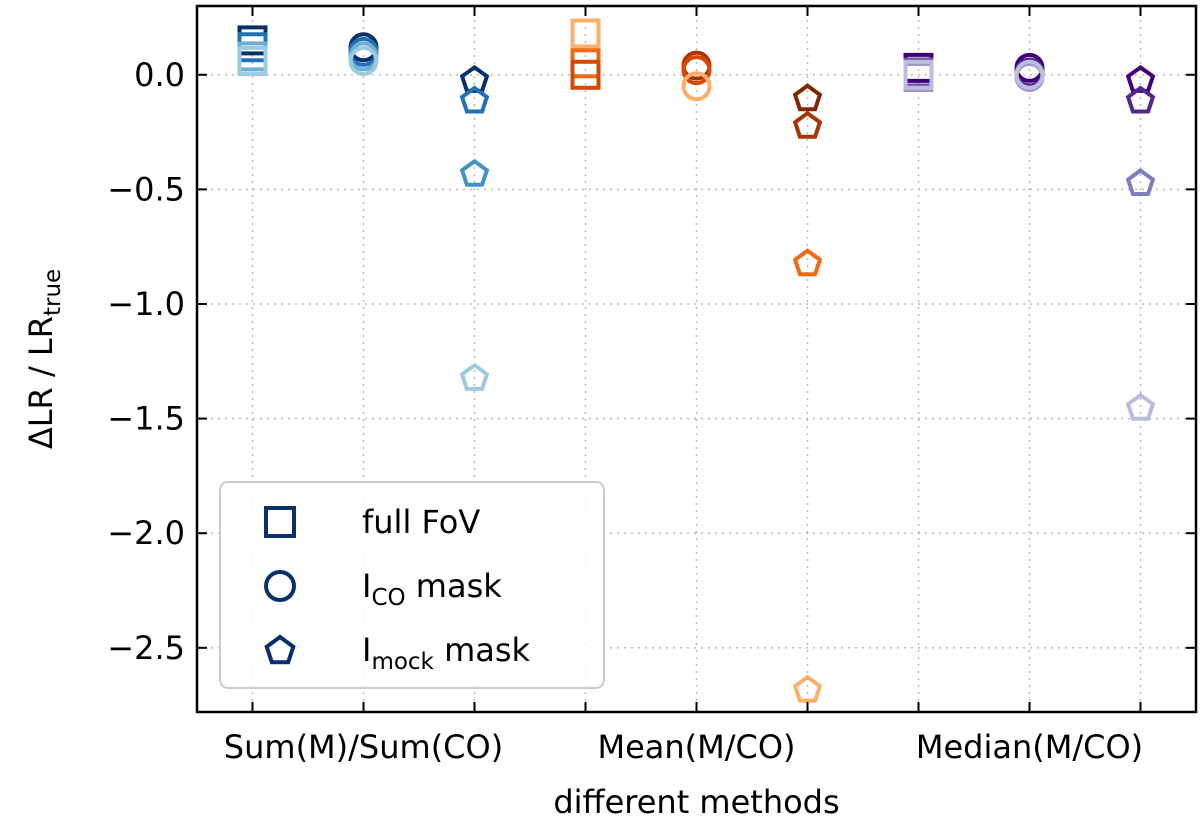 This screenshot has width=1200, height=836. What do you see at coordinates (41, 382) in the screenshot?
I see `y-axis-label-main: ΔLR / LR` at bounding box center [41, 382].